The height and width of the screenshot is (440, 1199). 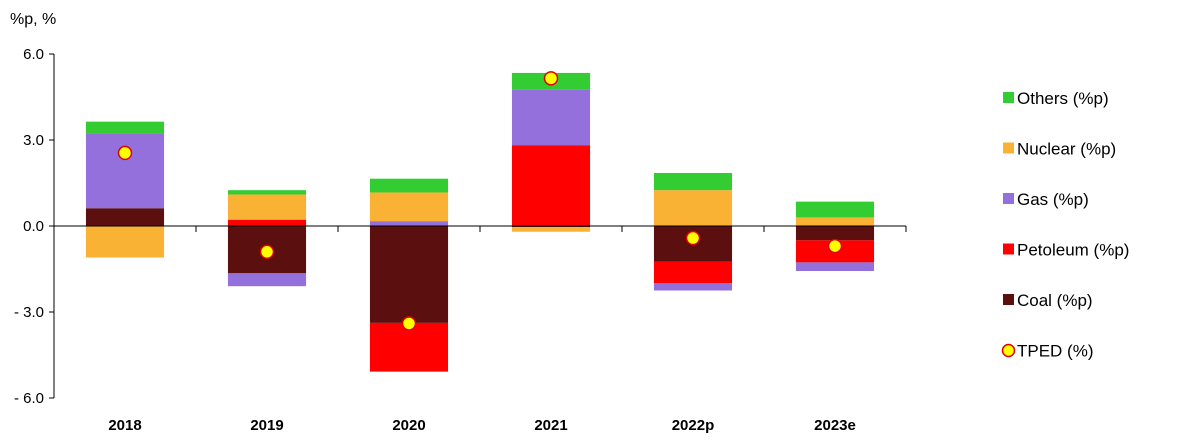 I want to click on bar-petoleum-2022p, so click(x=693, y=272).